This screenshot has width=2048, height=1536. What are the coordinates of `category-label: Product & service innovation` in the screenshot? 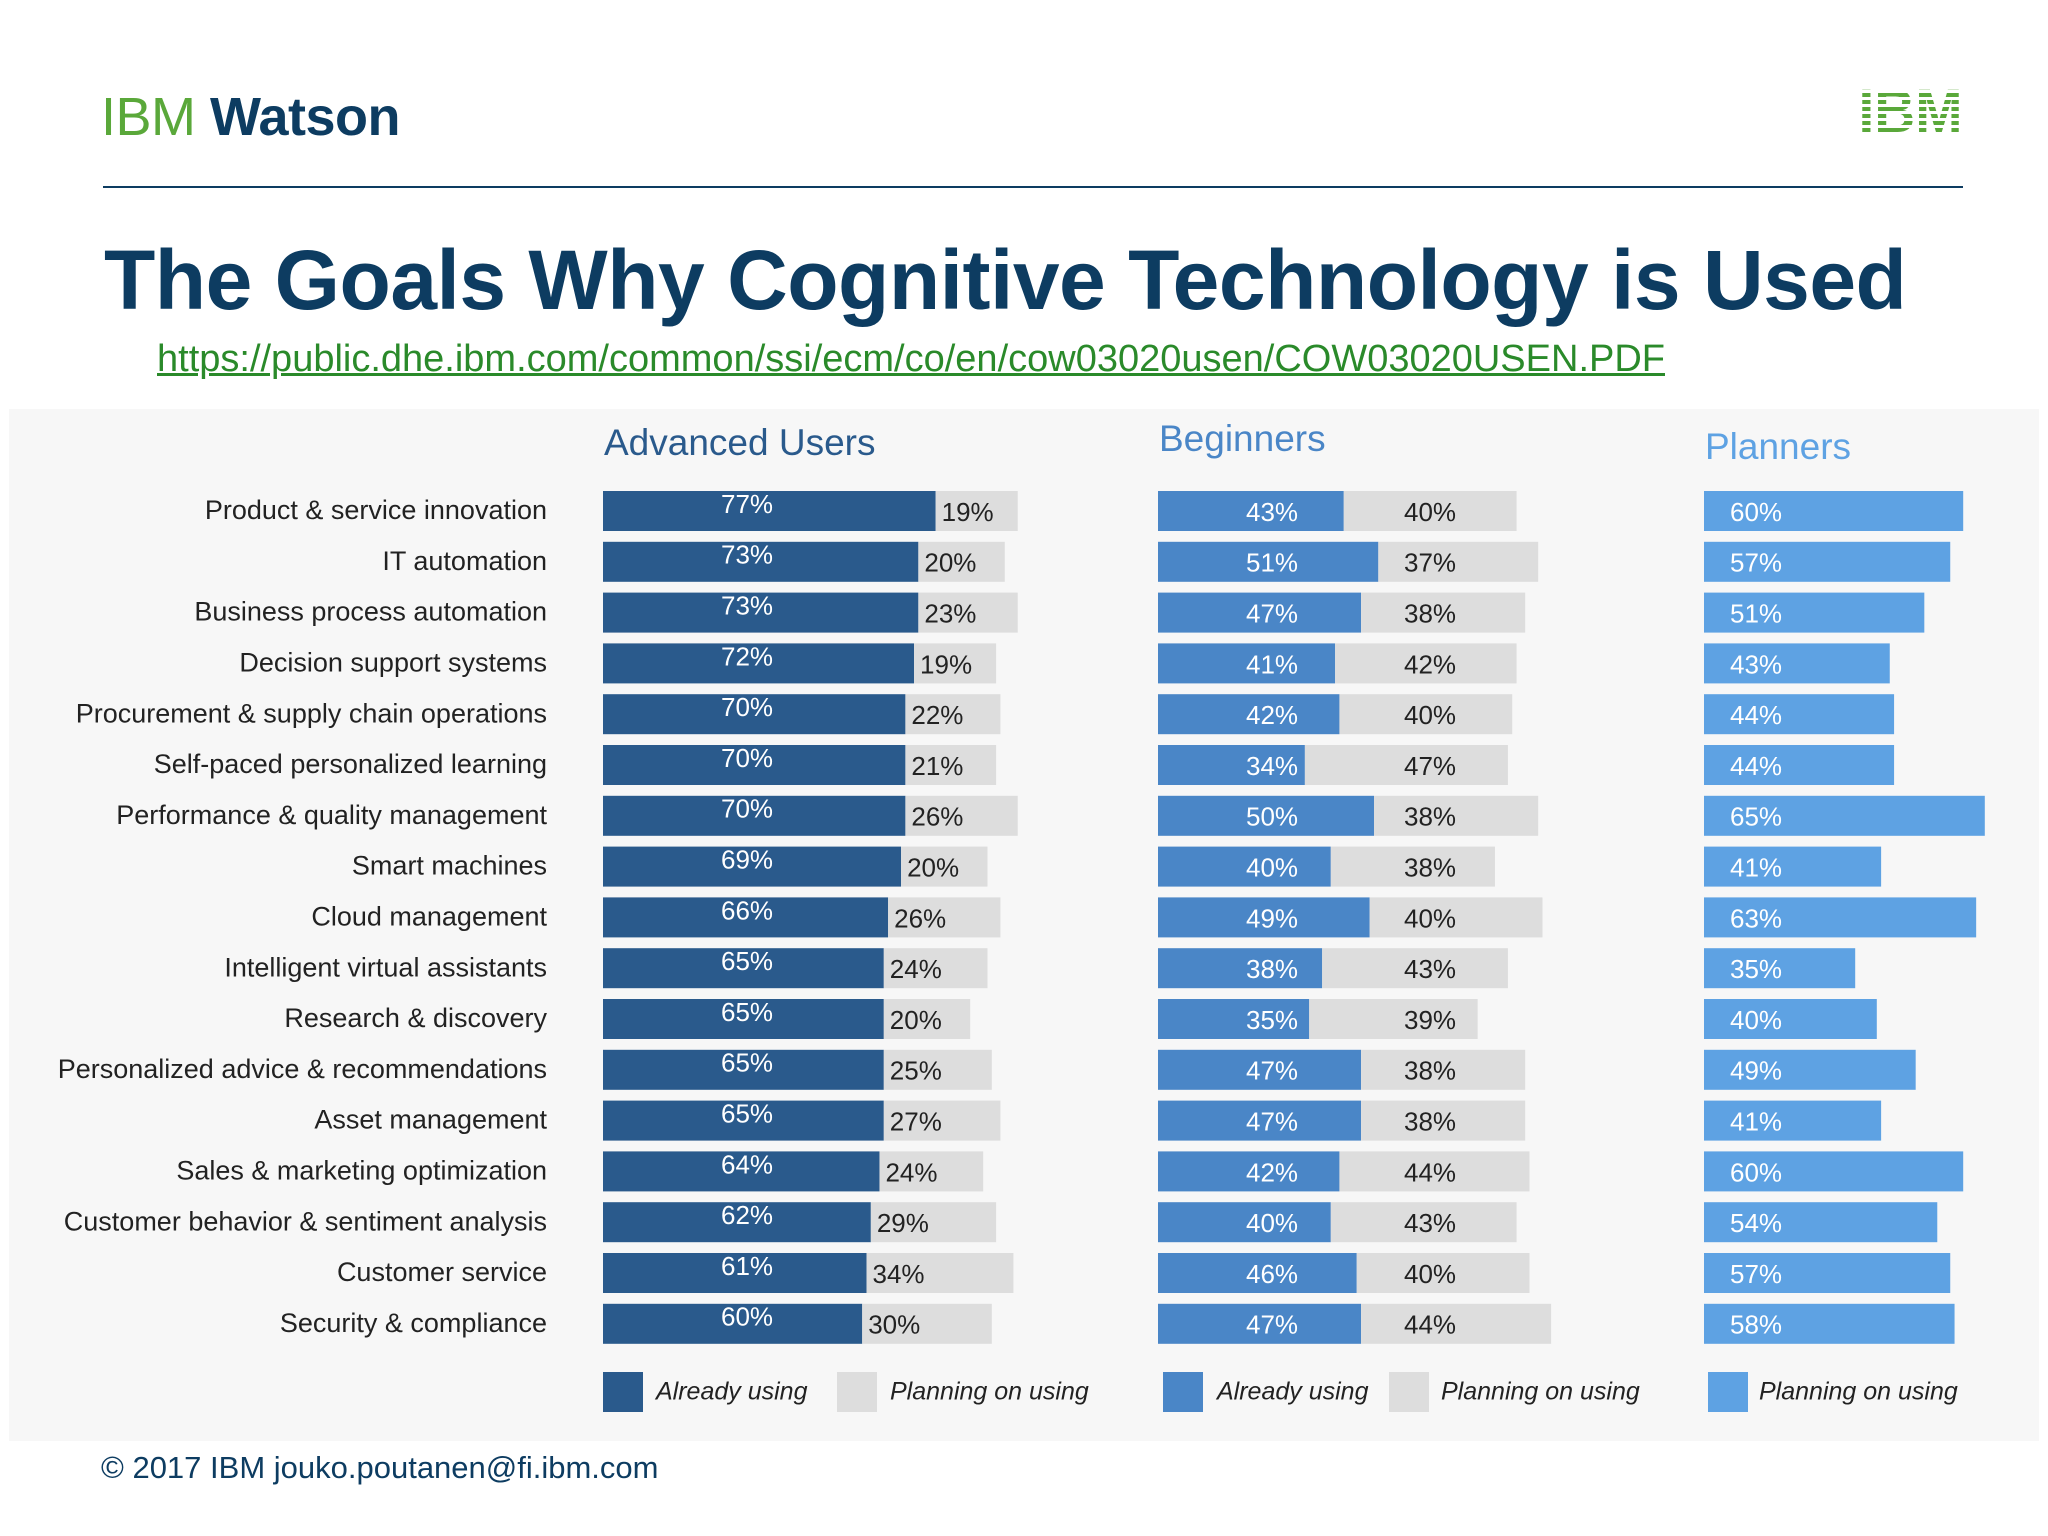 It's located at (376, 510).